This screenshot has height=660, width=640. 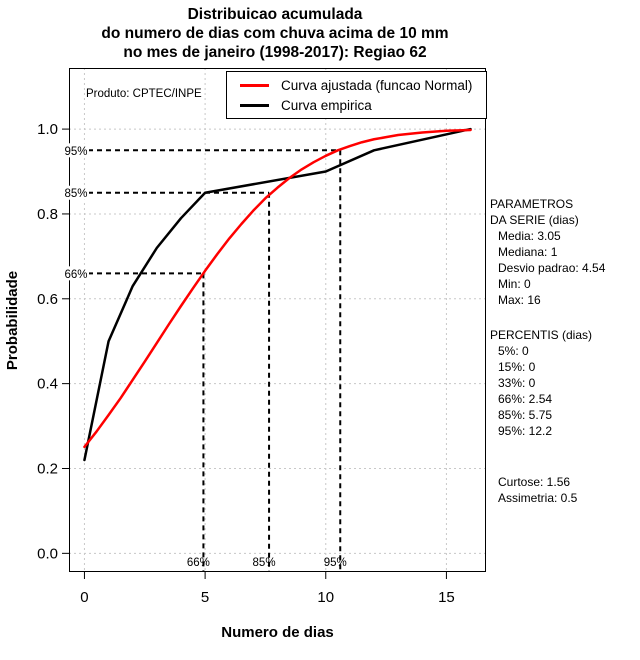 I want to click on percentil-5: 5%: 0, so click(x=513, y=351).